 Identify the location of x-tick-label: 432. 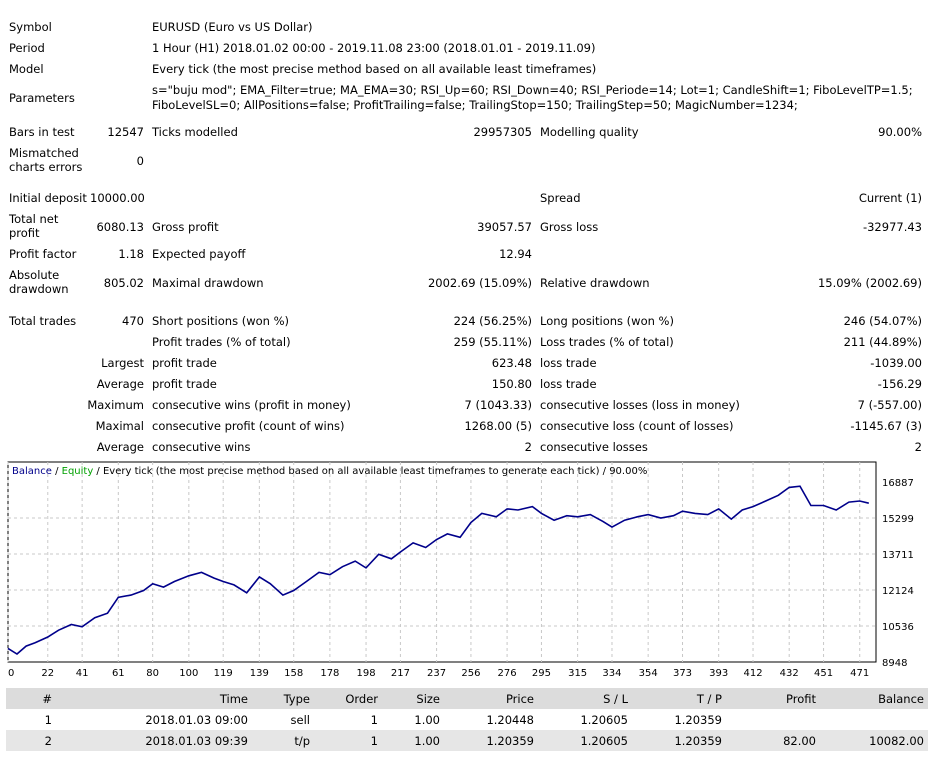
(789, 673).